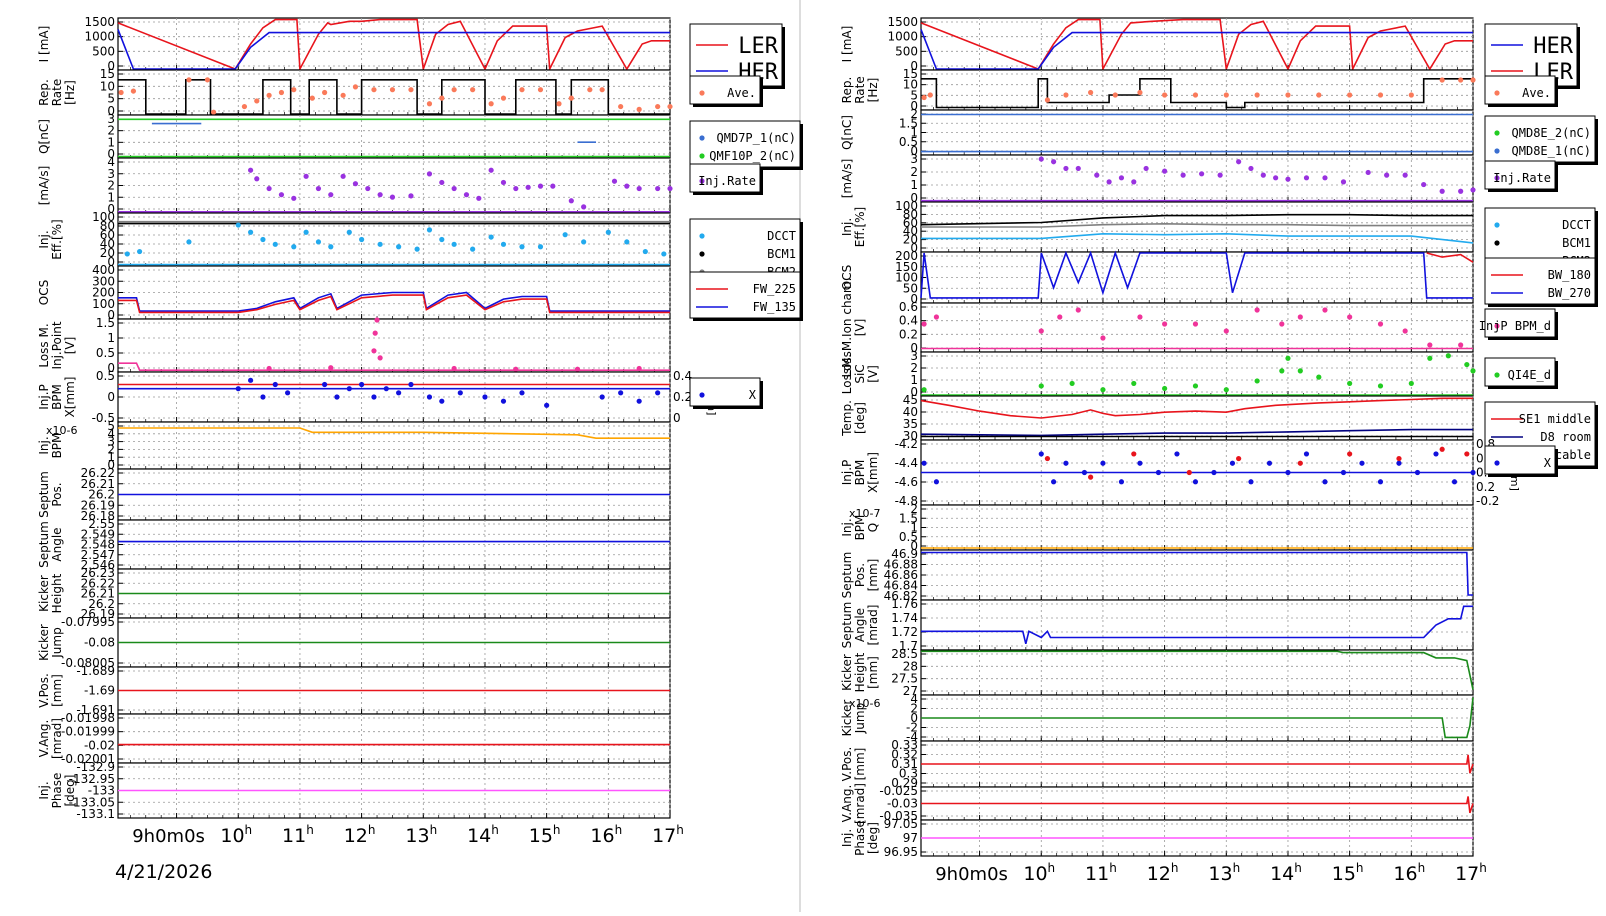 This screenshot has height=916, width=1606. What do you see at coordinates (107, 226) in the screenshot?
I see `y-tick-label: 80` at bounding box center [107, 226].